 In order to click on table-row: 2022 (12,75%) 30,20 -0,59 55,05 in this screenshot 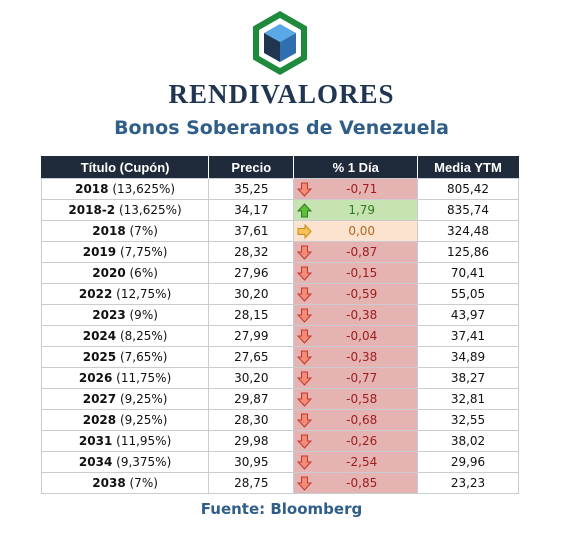, I will do `click(279, 294)`.